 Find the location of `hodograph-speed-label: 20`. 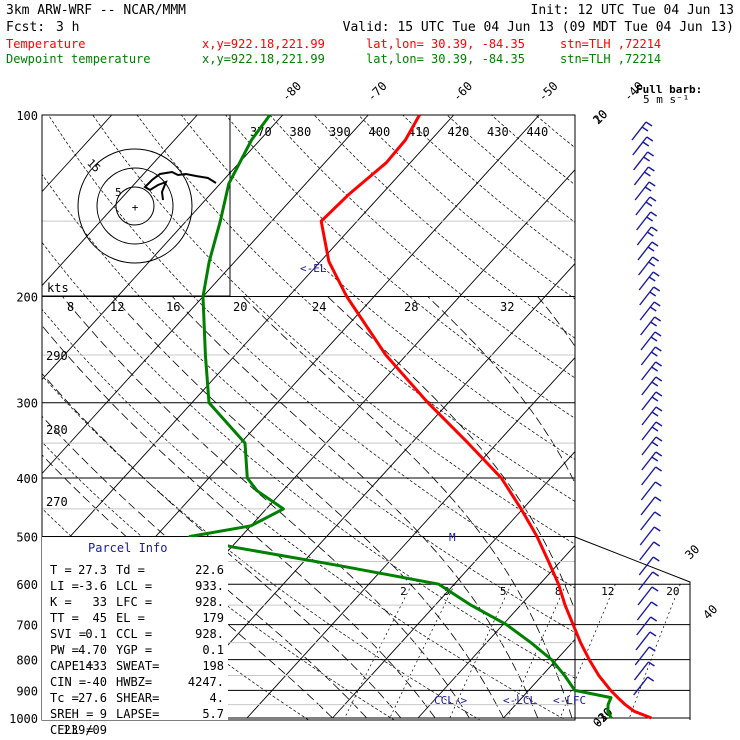

hodograph-speed-label: 20 is located at coordinates (240, 307).